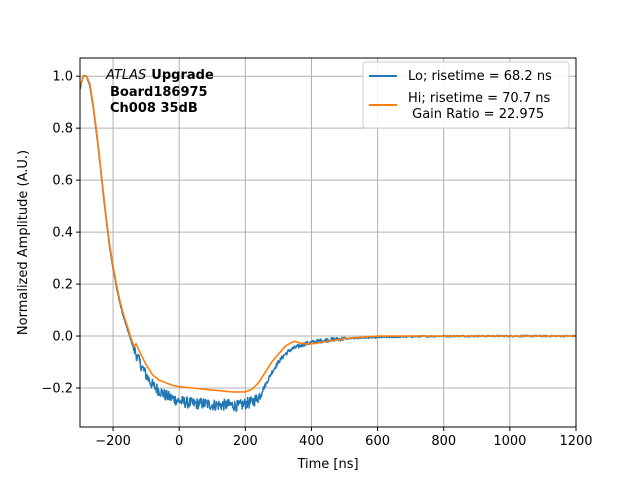 This screenshot has width=640, height=480. Describe the element at coordinates (480, 76) in the screenshot. I see `legend-label-lo: Lo; risetime = 68.2 ns` at that location.